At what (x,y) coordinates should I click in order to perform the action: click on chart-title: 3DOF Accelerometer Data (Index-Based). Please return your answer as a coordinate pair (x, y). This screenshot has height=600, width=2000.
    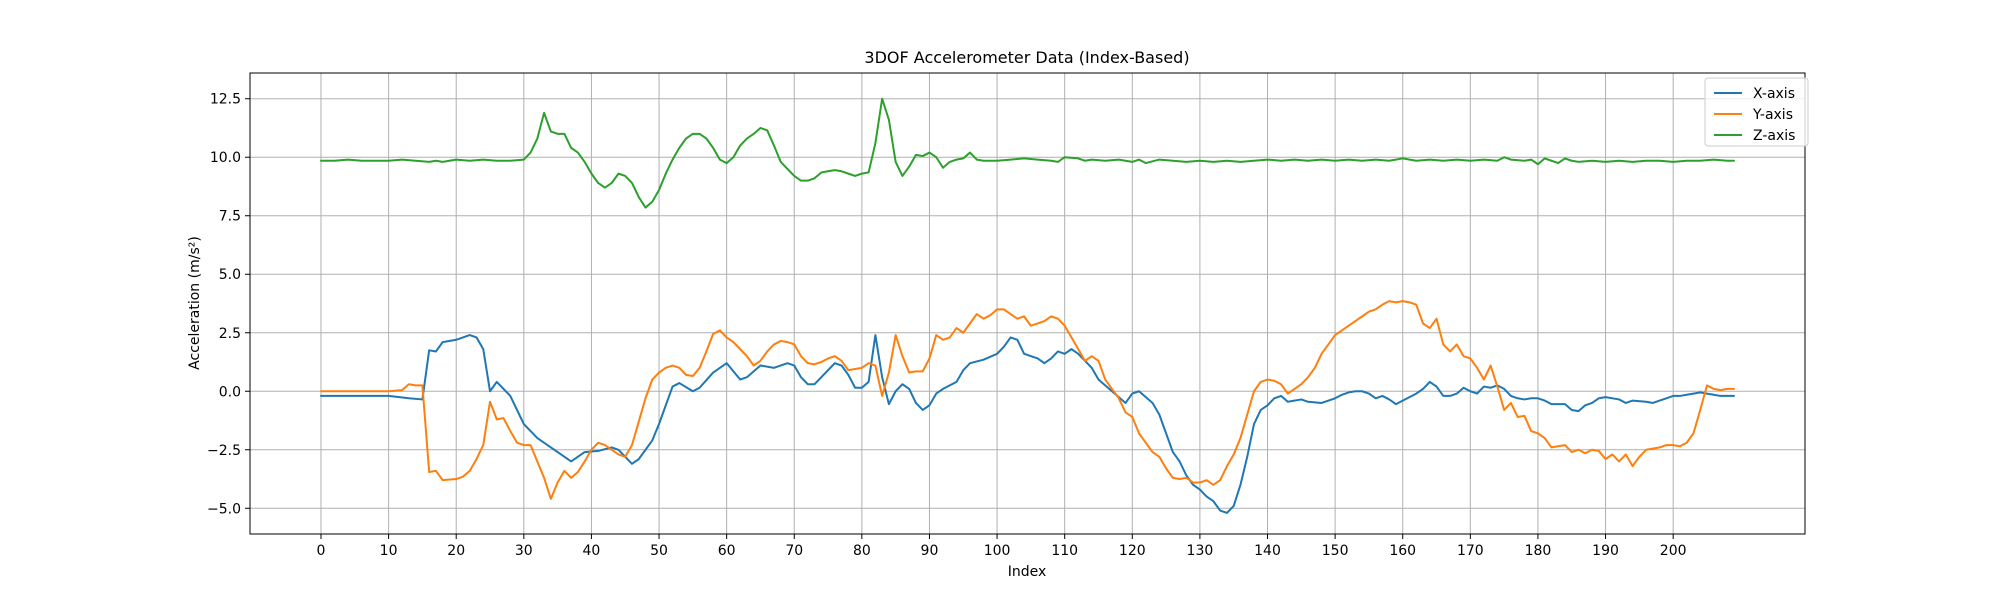
    Looking at the image, I should click on (1026, 57).